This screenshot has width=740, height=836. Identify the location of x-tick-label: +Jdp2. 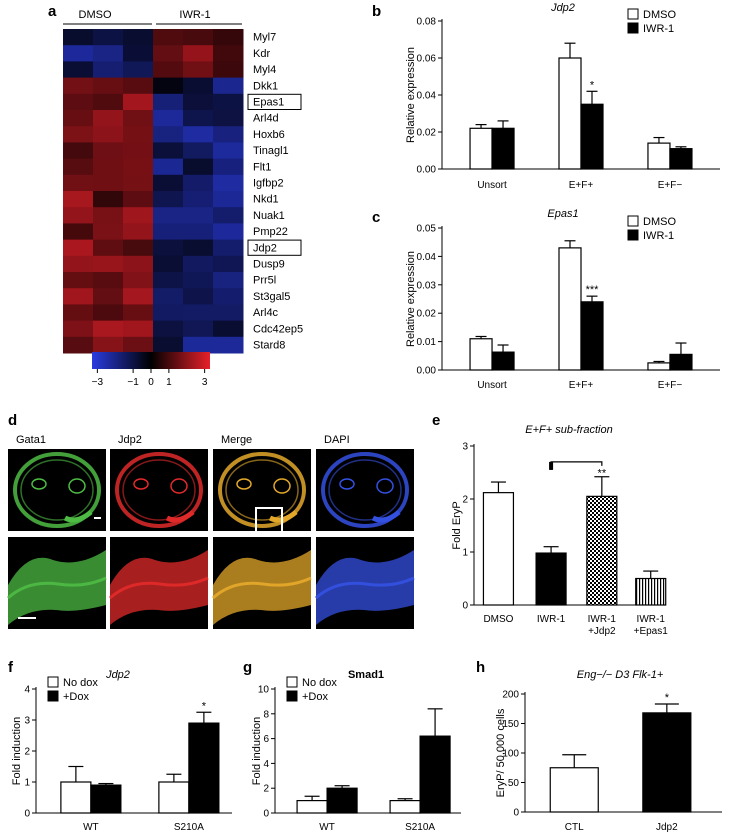
(602, 631).